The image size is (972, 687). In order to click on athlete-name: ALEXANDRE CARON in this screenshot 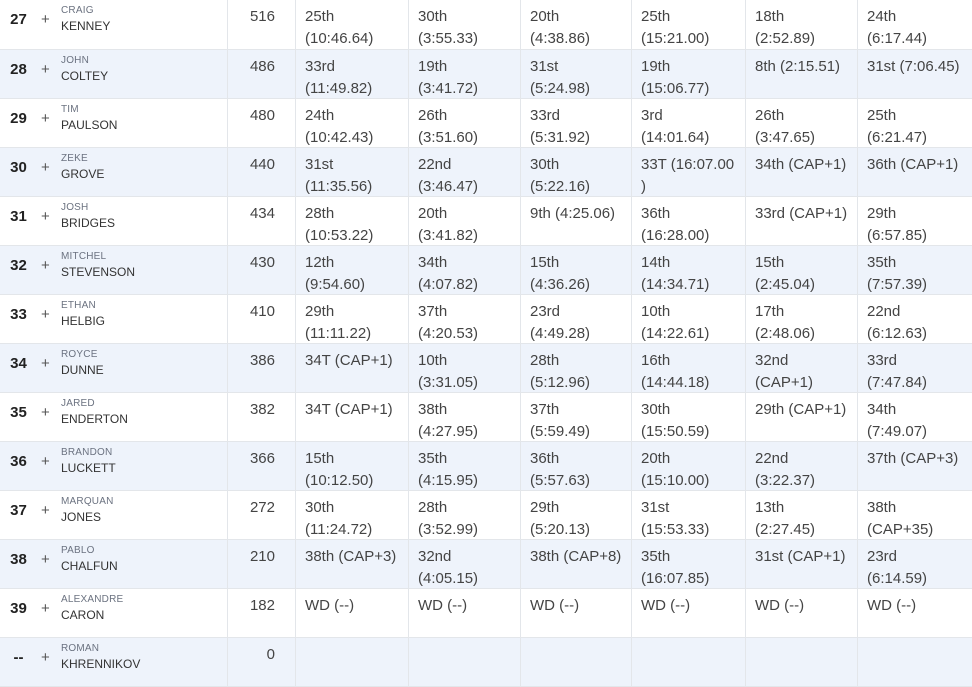, I will do `click(144, 613)`.